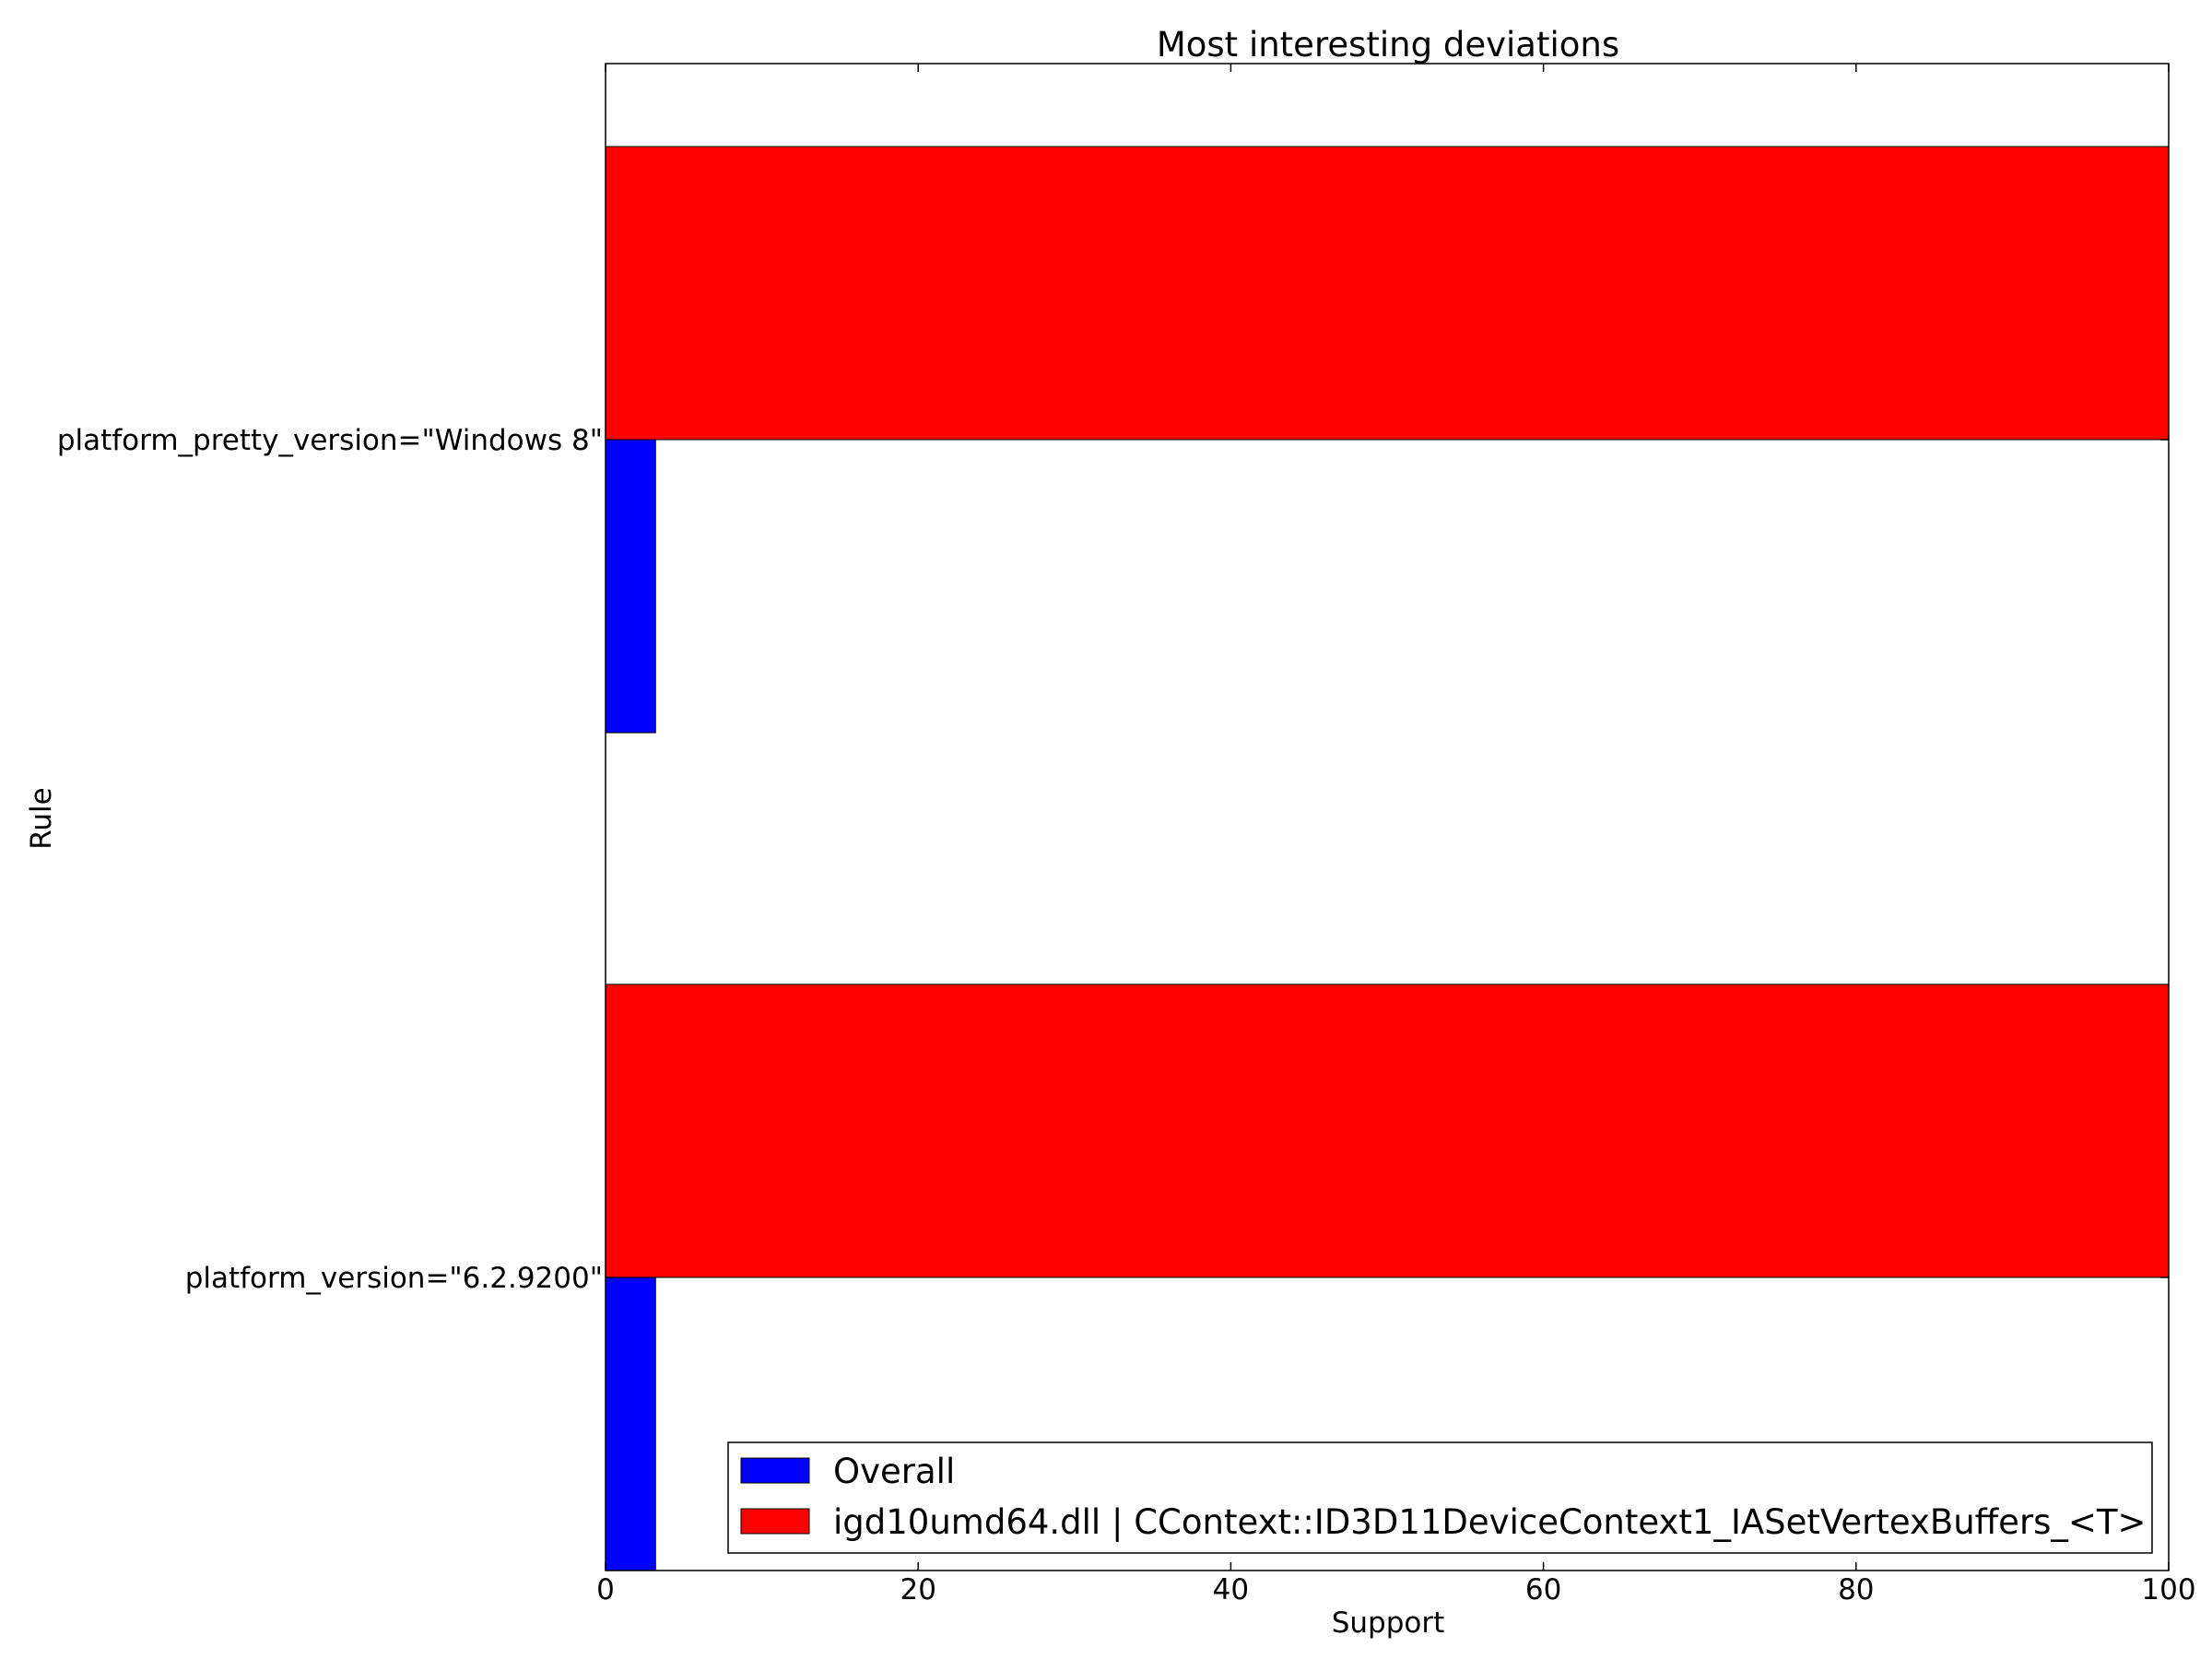  What do you see at coordinates (2168, 1589) in the screenshot?
I see `x-tick-label: 100` at bounding box center [2168, 1589].